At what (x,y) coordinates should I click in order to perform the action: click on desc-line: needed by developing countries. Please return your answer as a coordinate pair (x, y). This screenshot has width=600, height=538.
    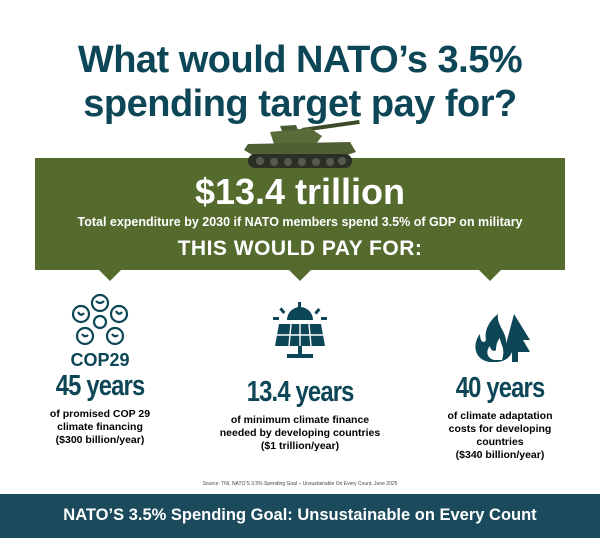
    Looking at the image, I should click on (300, 433).